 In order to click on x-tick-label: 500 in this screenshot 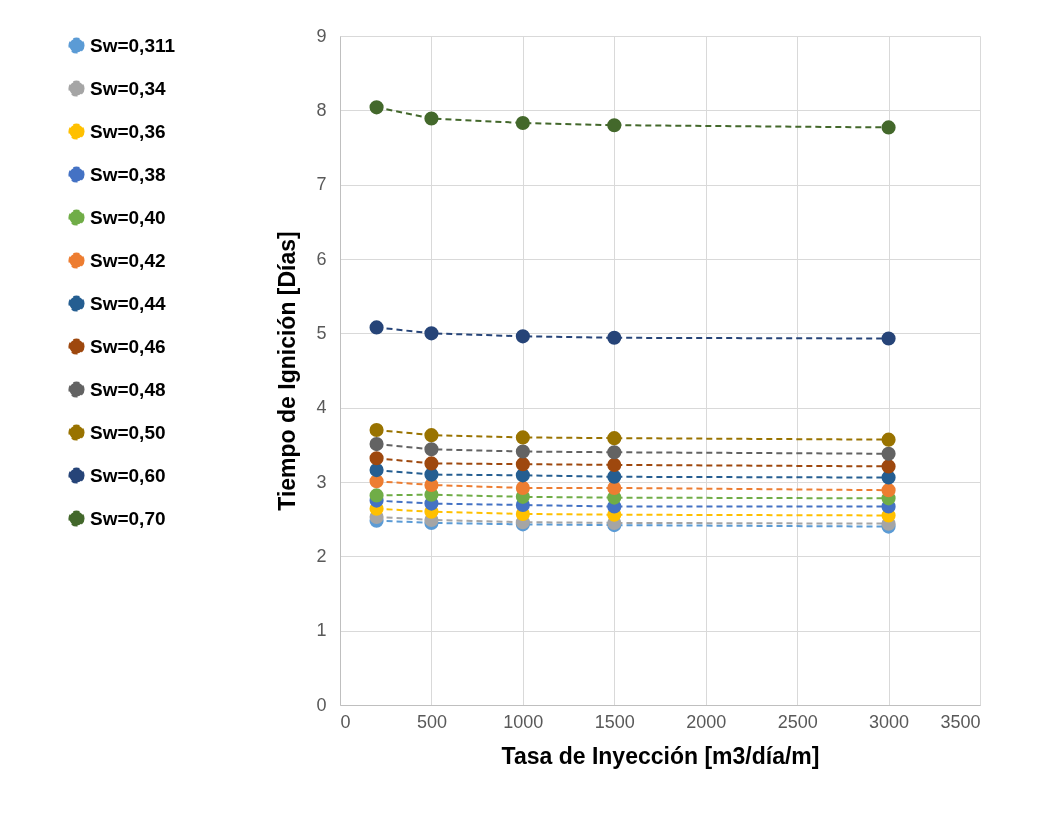, I will do `click(431, 721)`.